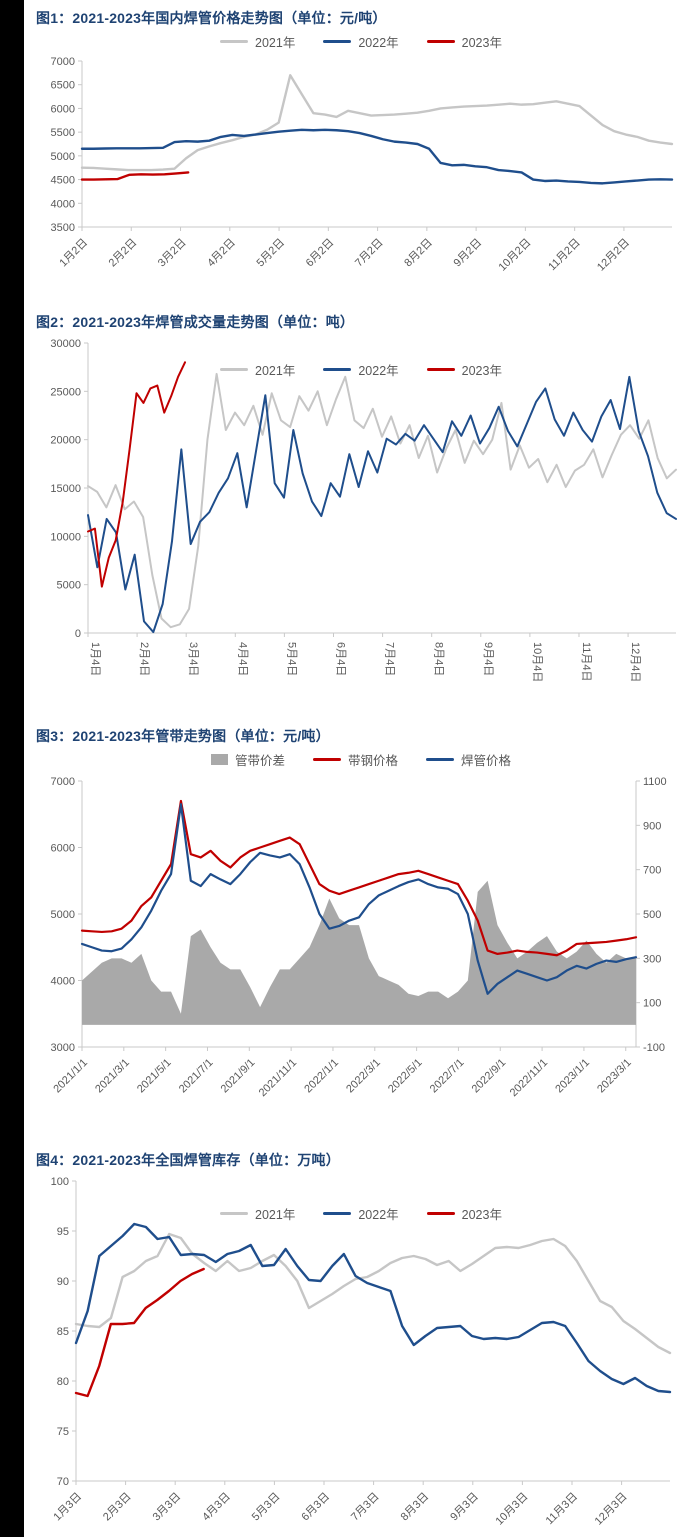 The height and width of the screenshot is (1537, 686). What do you see at coordinates (63, 1382) in the screenshot?
I see `y-axis-tick-label: 80` at bounding box center [63, 1382].